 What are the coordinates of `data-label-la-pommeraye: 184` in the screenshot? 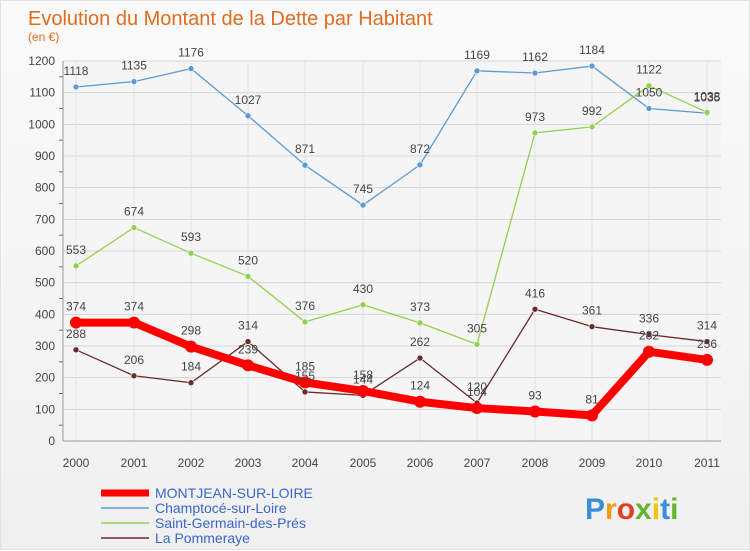 It's located at (191, 367).